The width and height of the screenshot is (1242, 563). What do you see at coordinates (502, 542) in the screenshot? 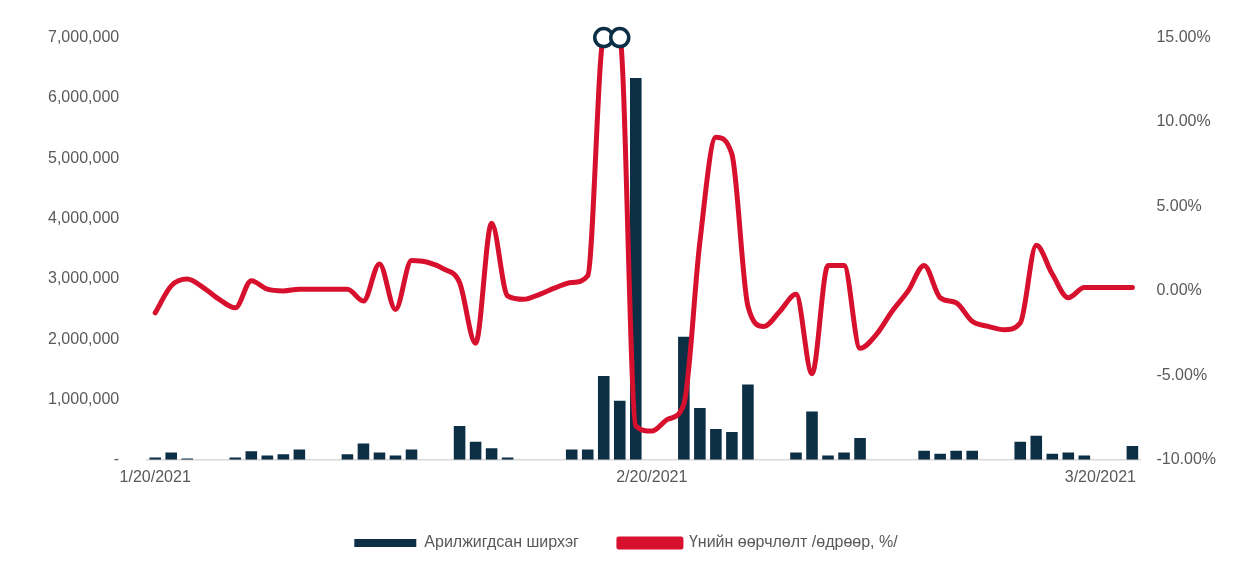
I see `legend-label: Арилжигдсан ширхэг` at bounding box center [502, 542].